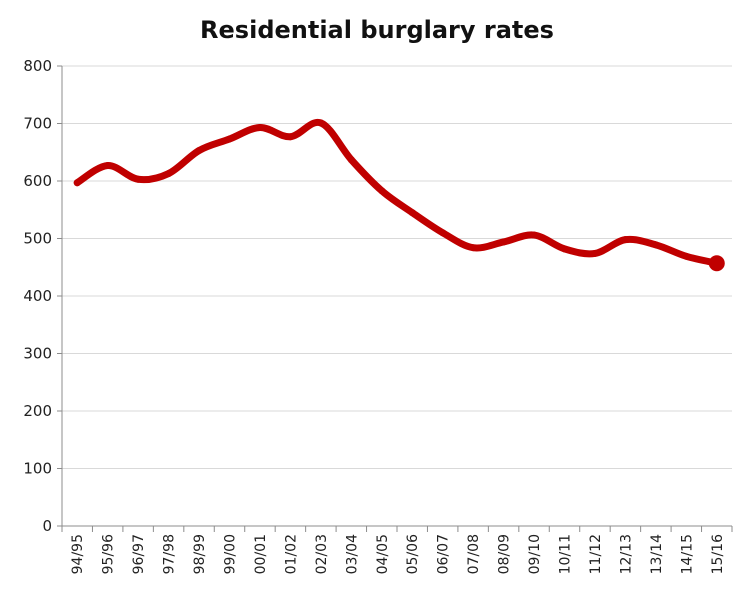  Describe the element at coordinates (231, 554) in the screenshot. I see `x-tick-label: 99/00` at that location.